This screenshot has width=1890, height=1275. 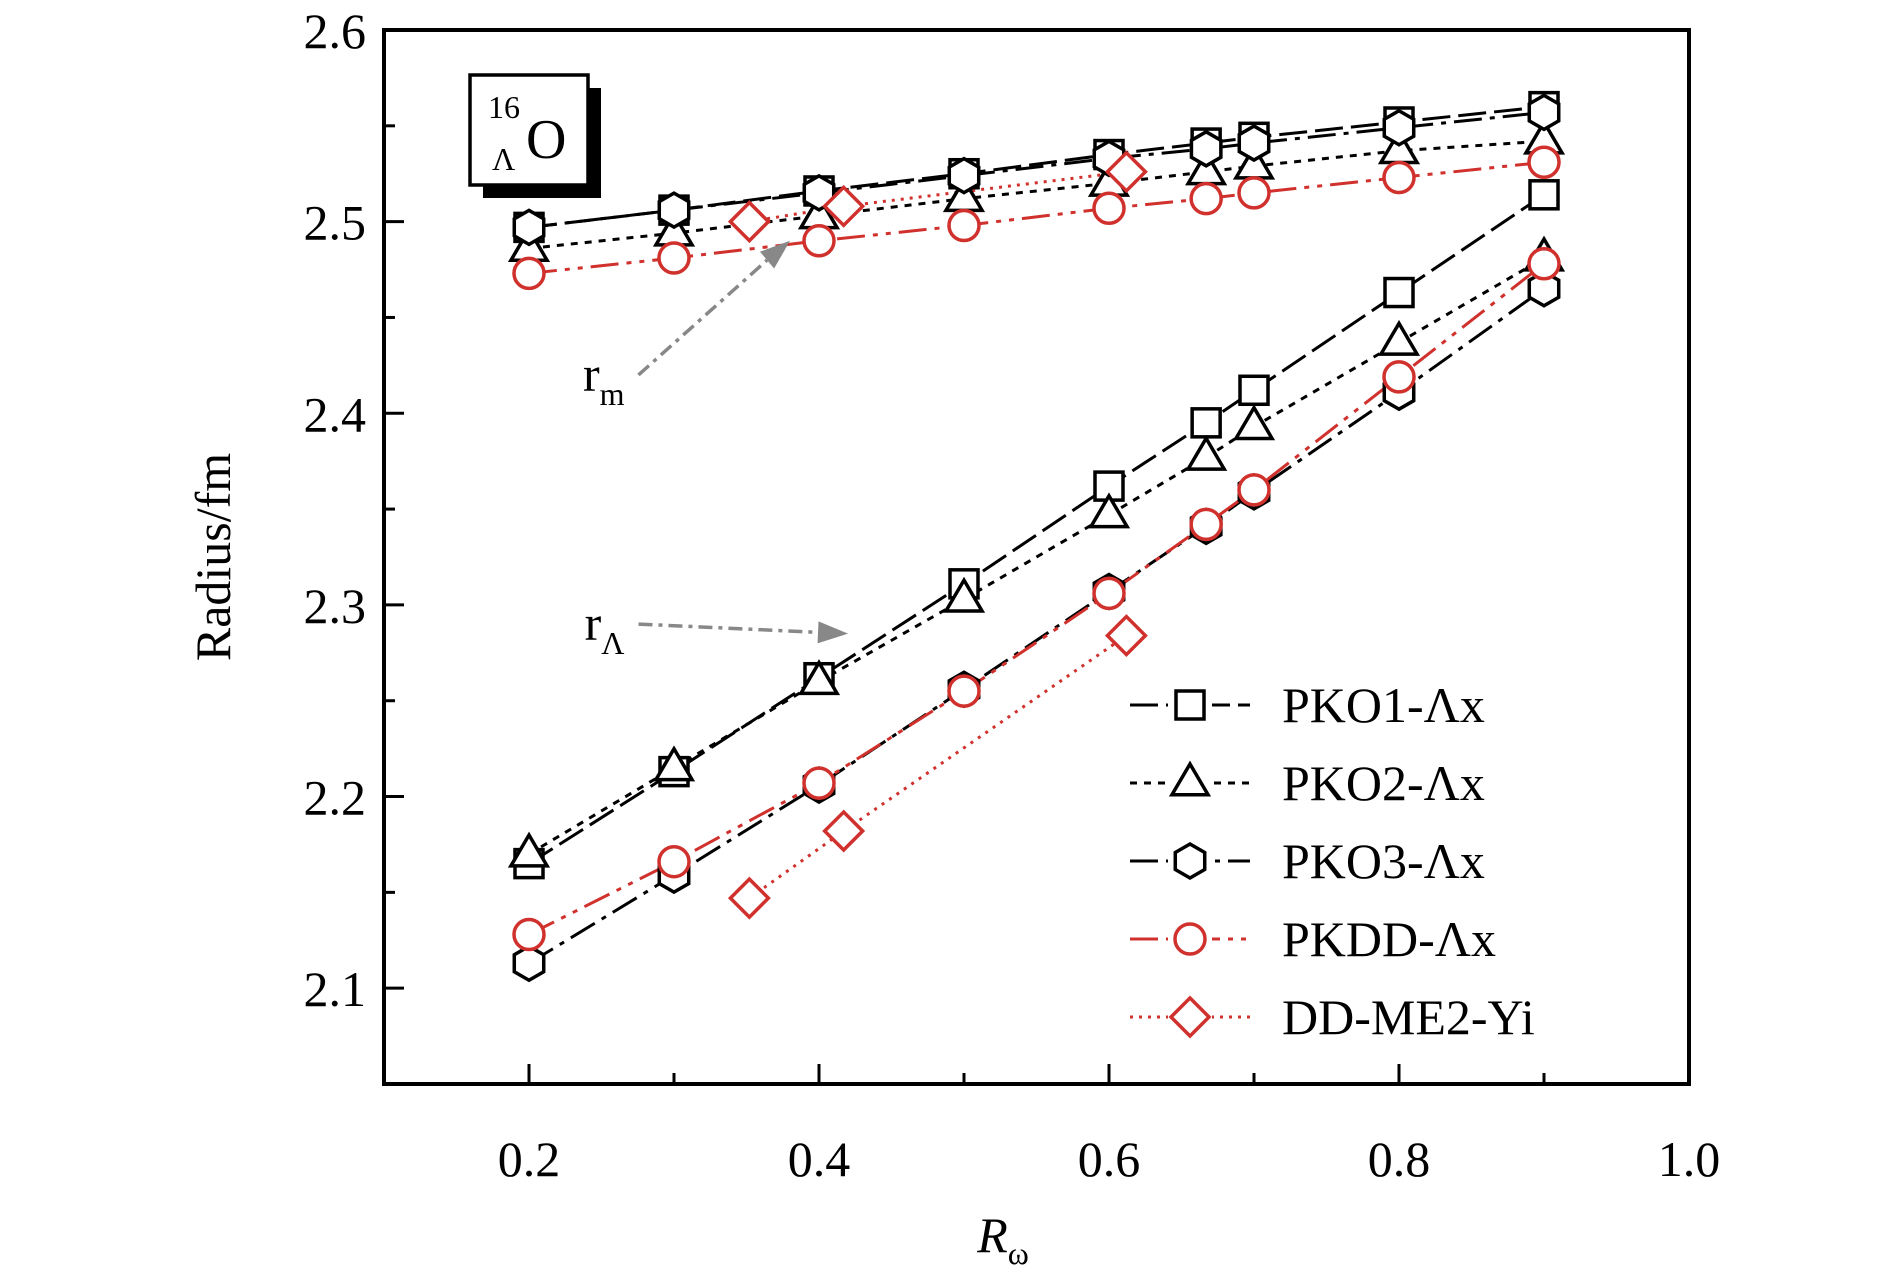 I want to click on y-tick-label: 2.3, so click(x=335, y=606).